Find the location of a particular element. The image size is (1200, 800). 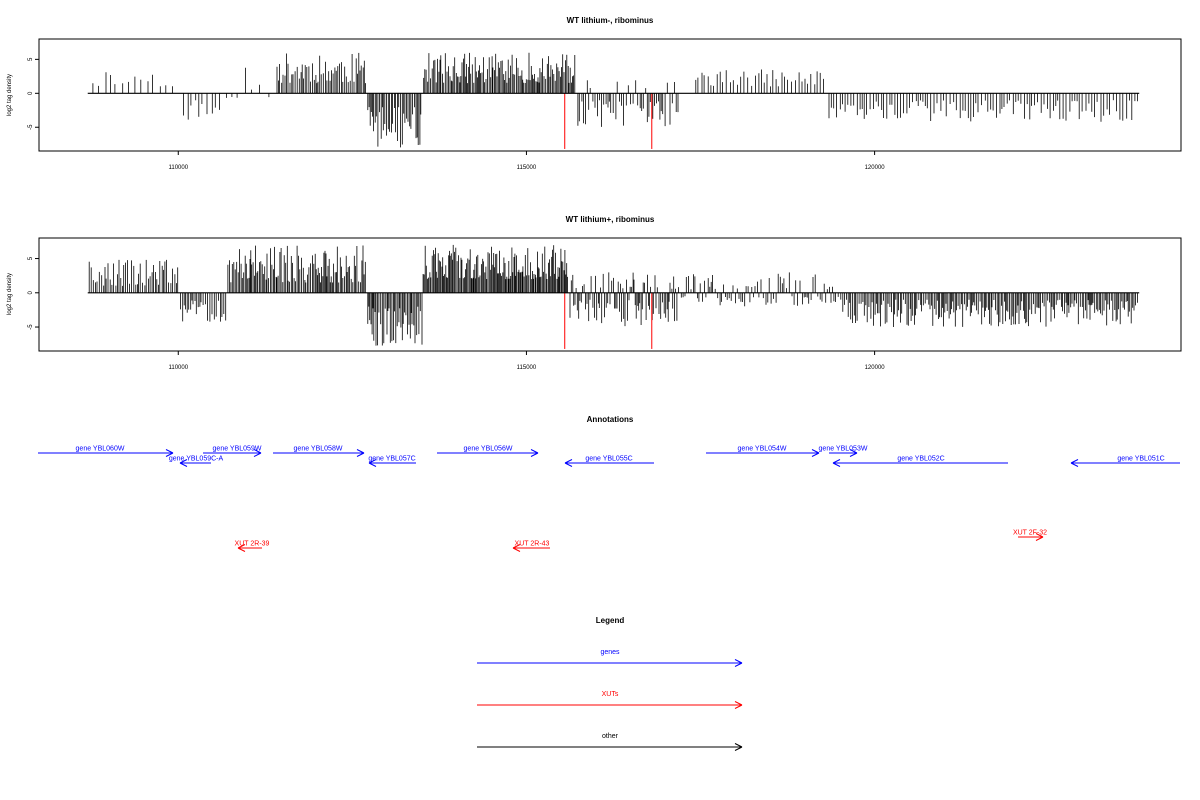

gene-feature-label: gene YBL057C is located at coordinates (391, 459).